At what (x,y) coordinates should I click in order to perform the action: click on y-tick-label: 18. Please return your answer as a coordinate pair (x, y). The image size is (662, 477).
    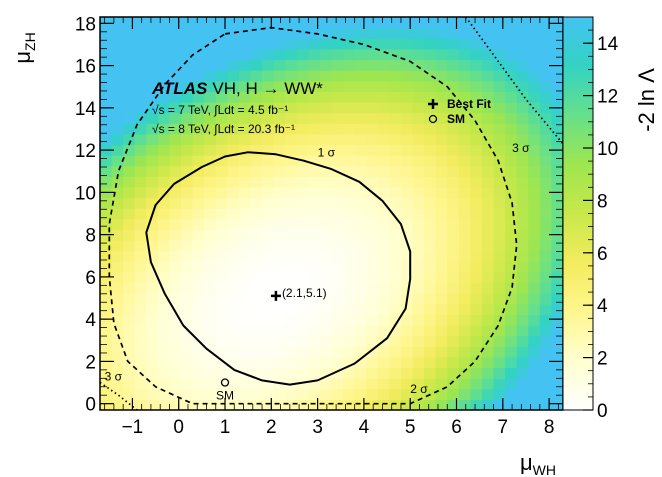
    Looking at the image, I should click on (85, 24).